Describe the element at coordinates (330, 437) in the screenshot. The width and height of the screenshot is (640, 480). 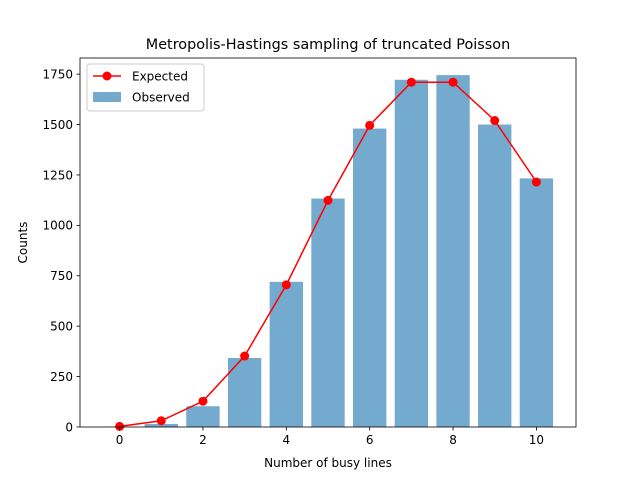
I see `x-axis: 0 2 4 6 8 10` at that location.